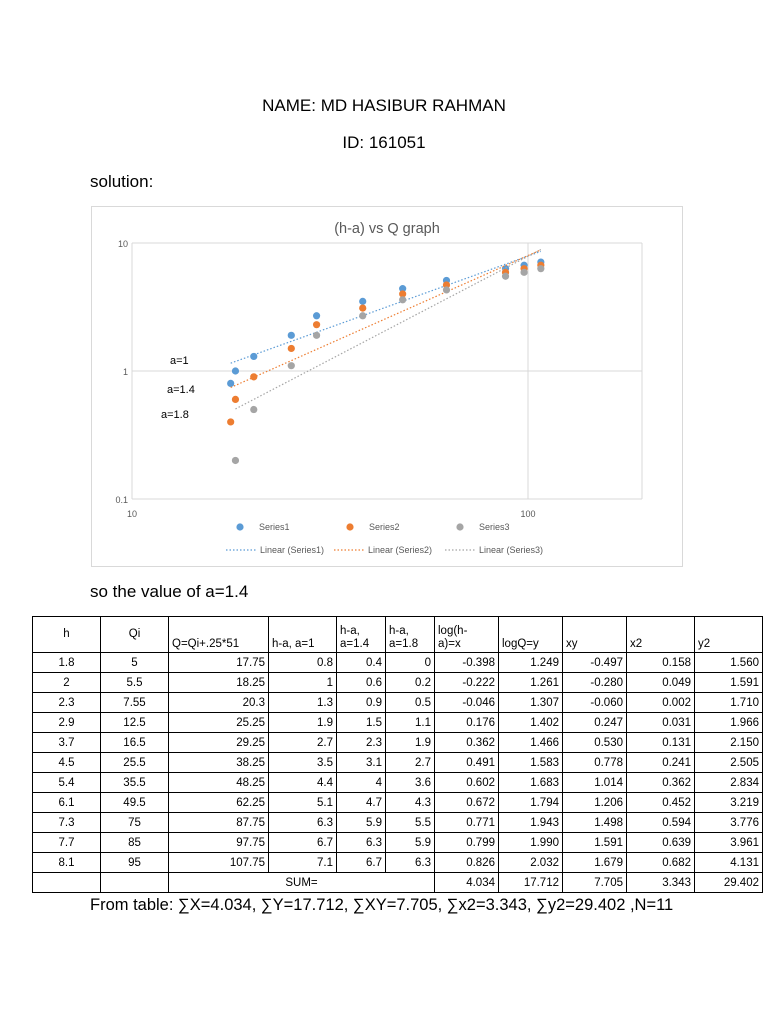  I want to click on table-cell: 95, so click(134, 862).